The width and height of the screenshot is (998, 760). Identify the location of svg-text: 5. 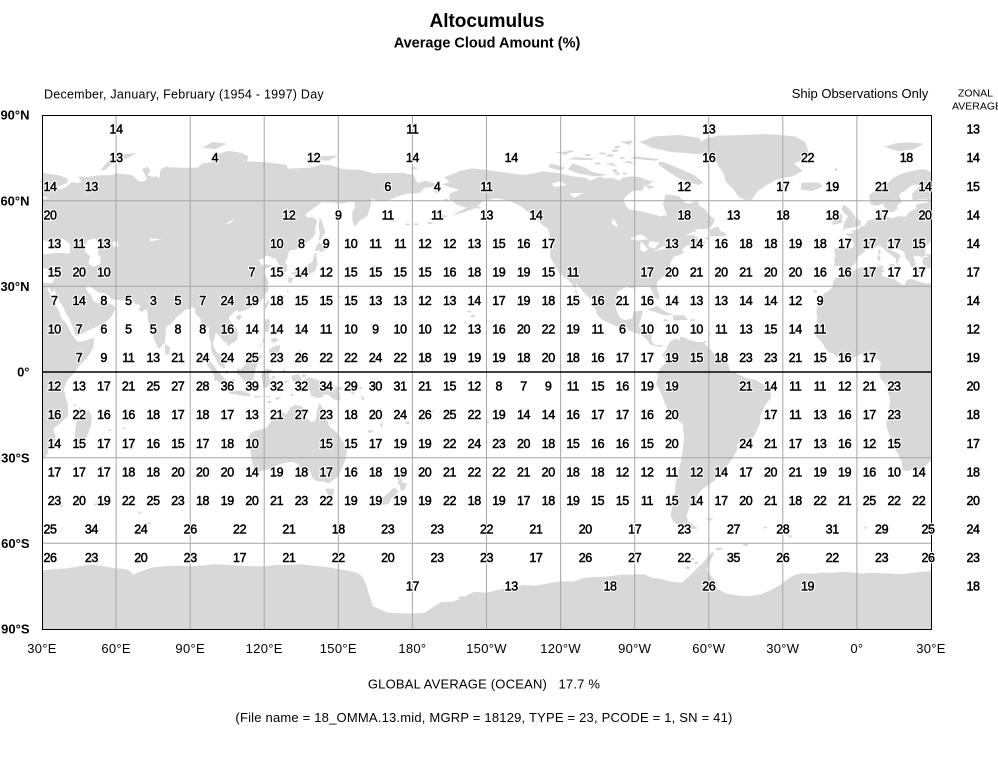
(178, 301).